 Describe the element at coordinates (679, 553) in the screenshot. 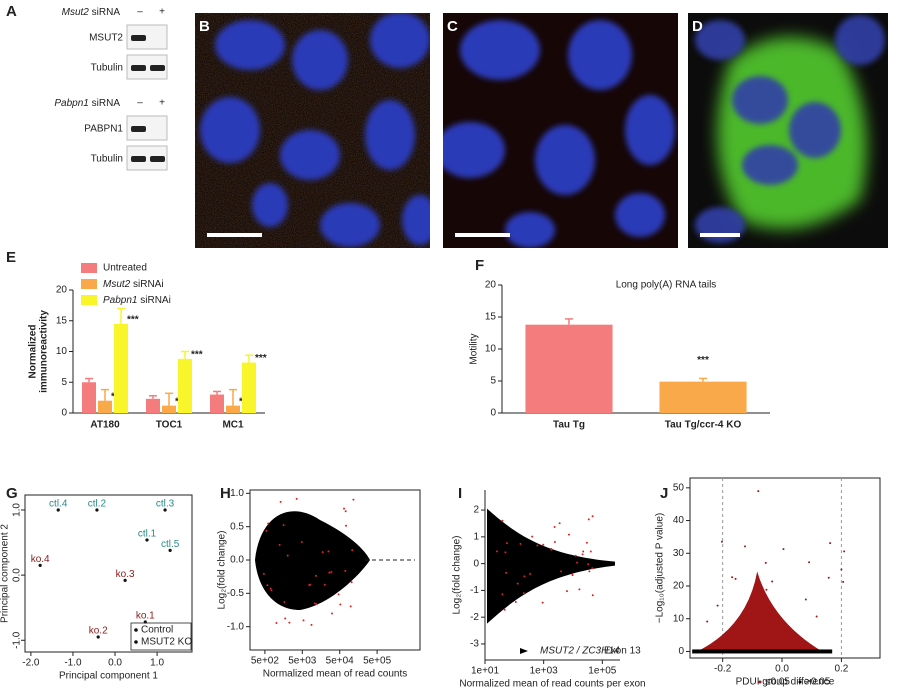

I see `y-tick-label: 30` at that location.